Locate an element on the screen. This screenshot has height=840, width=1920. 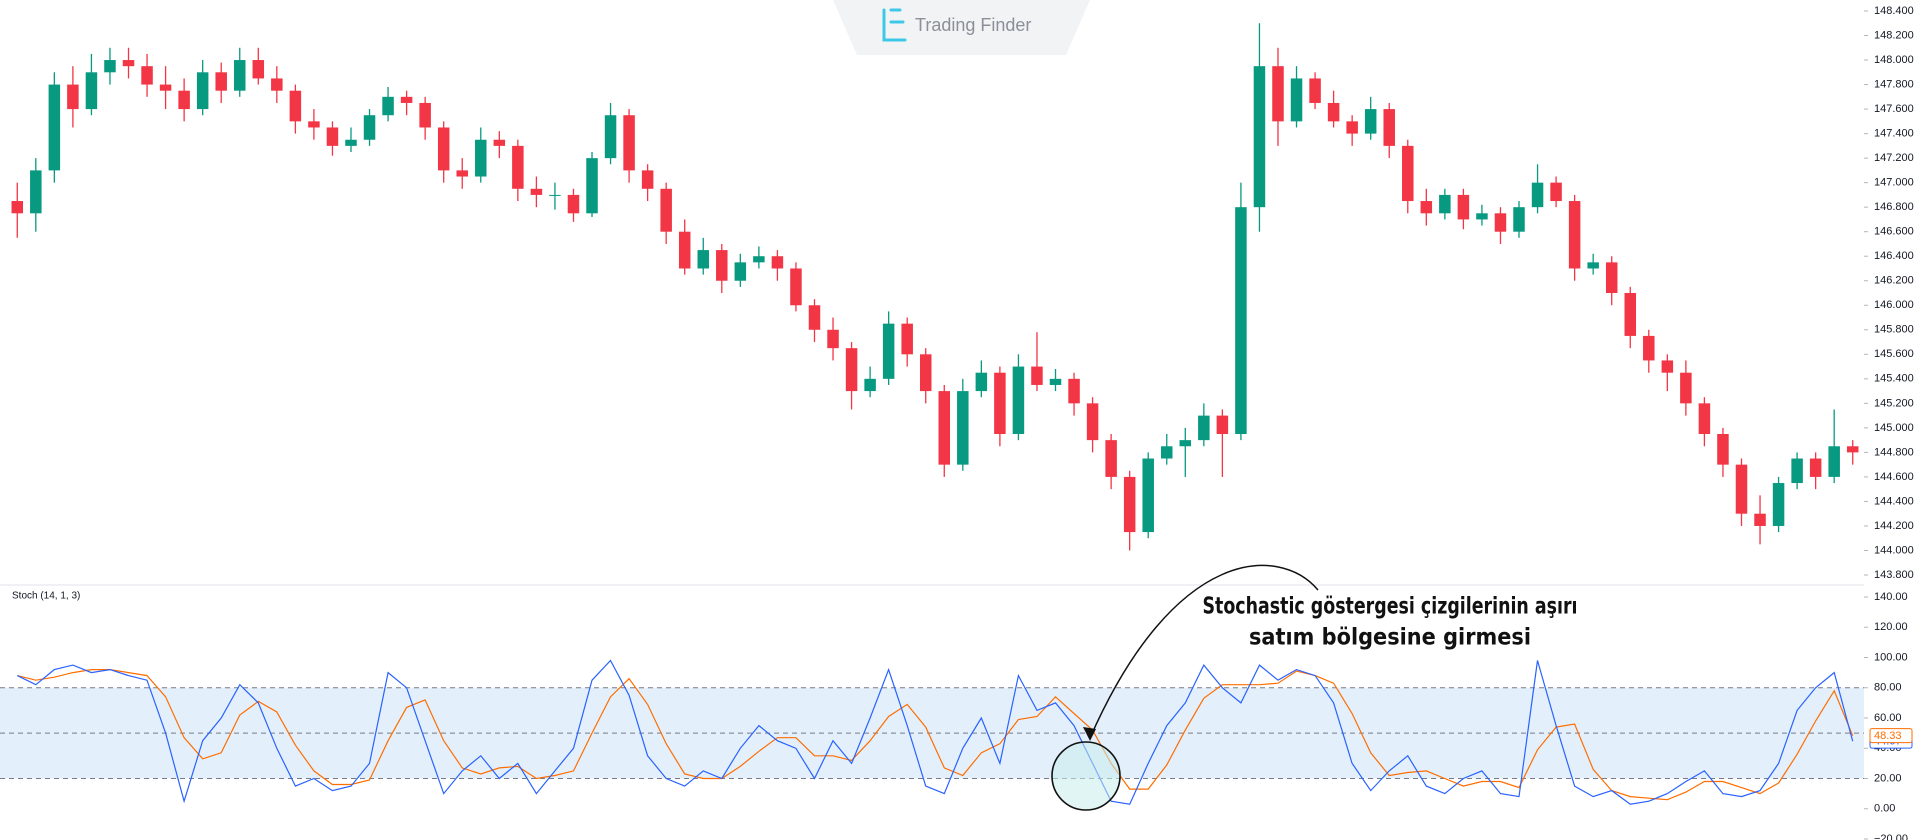
y-tick-label: 146.600 is located at coordinates (1894, 232).